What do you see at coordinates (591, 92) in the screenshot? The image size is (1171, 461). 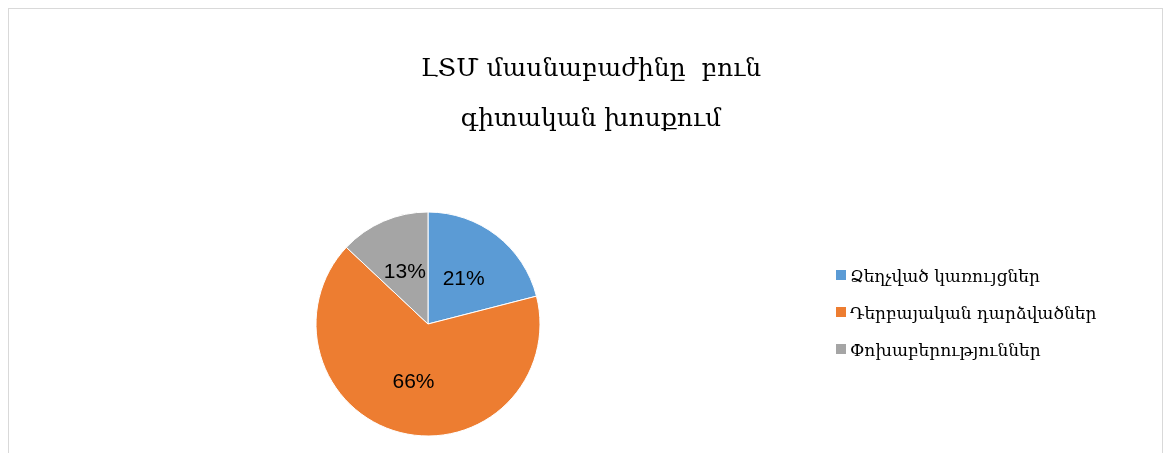 I see `chart-title: ԼՏՄ մասնաբաժինը բուն գիտական խոսքում` at bounding box center [591, 92].